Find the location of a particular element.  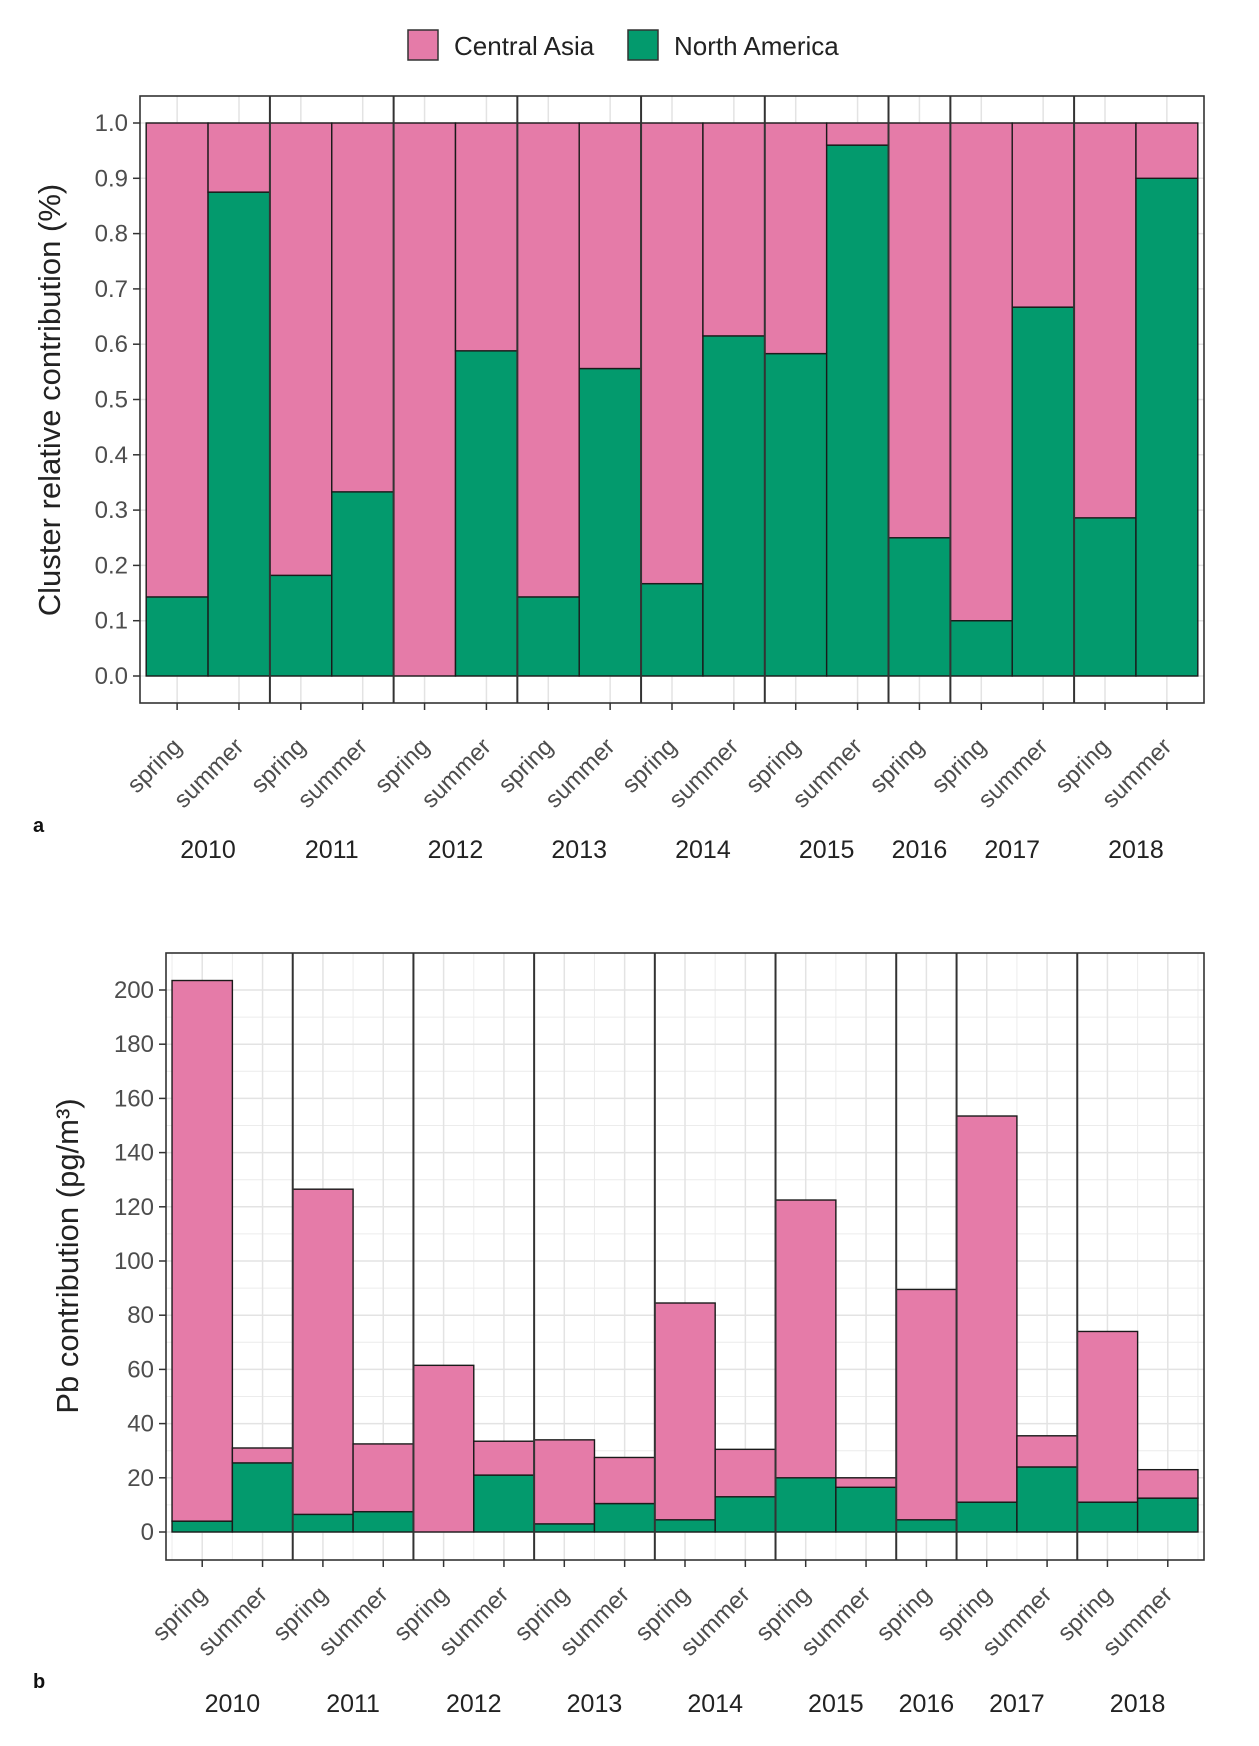

bar-north-america-2011-spring is located at coordinates (301, 625).